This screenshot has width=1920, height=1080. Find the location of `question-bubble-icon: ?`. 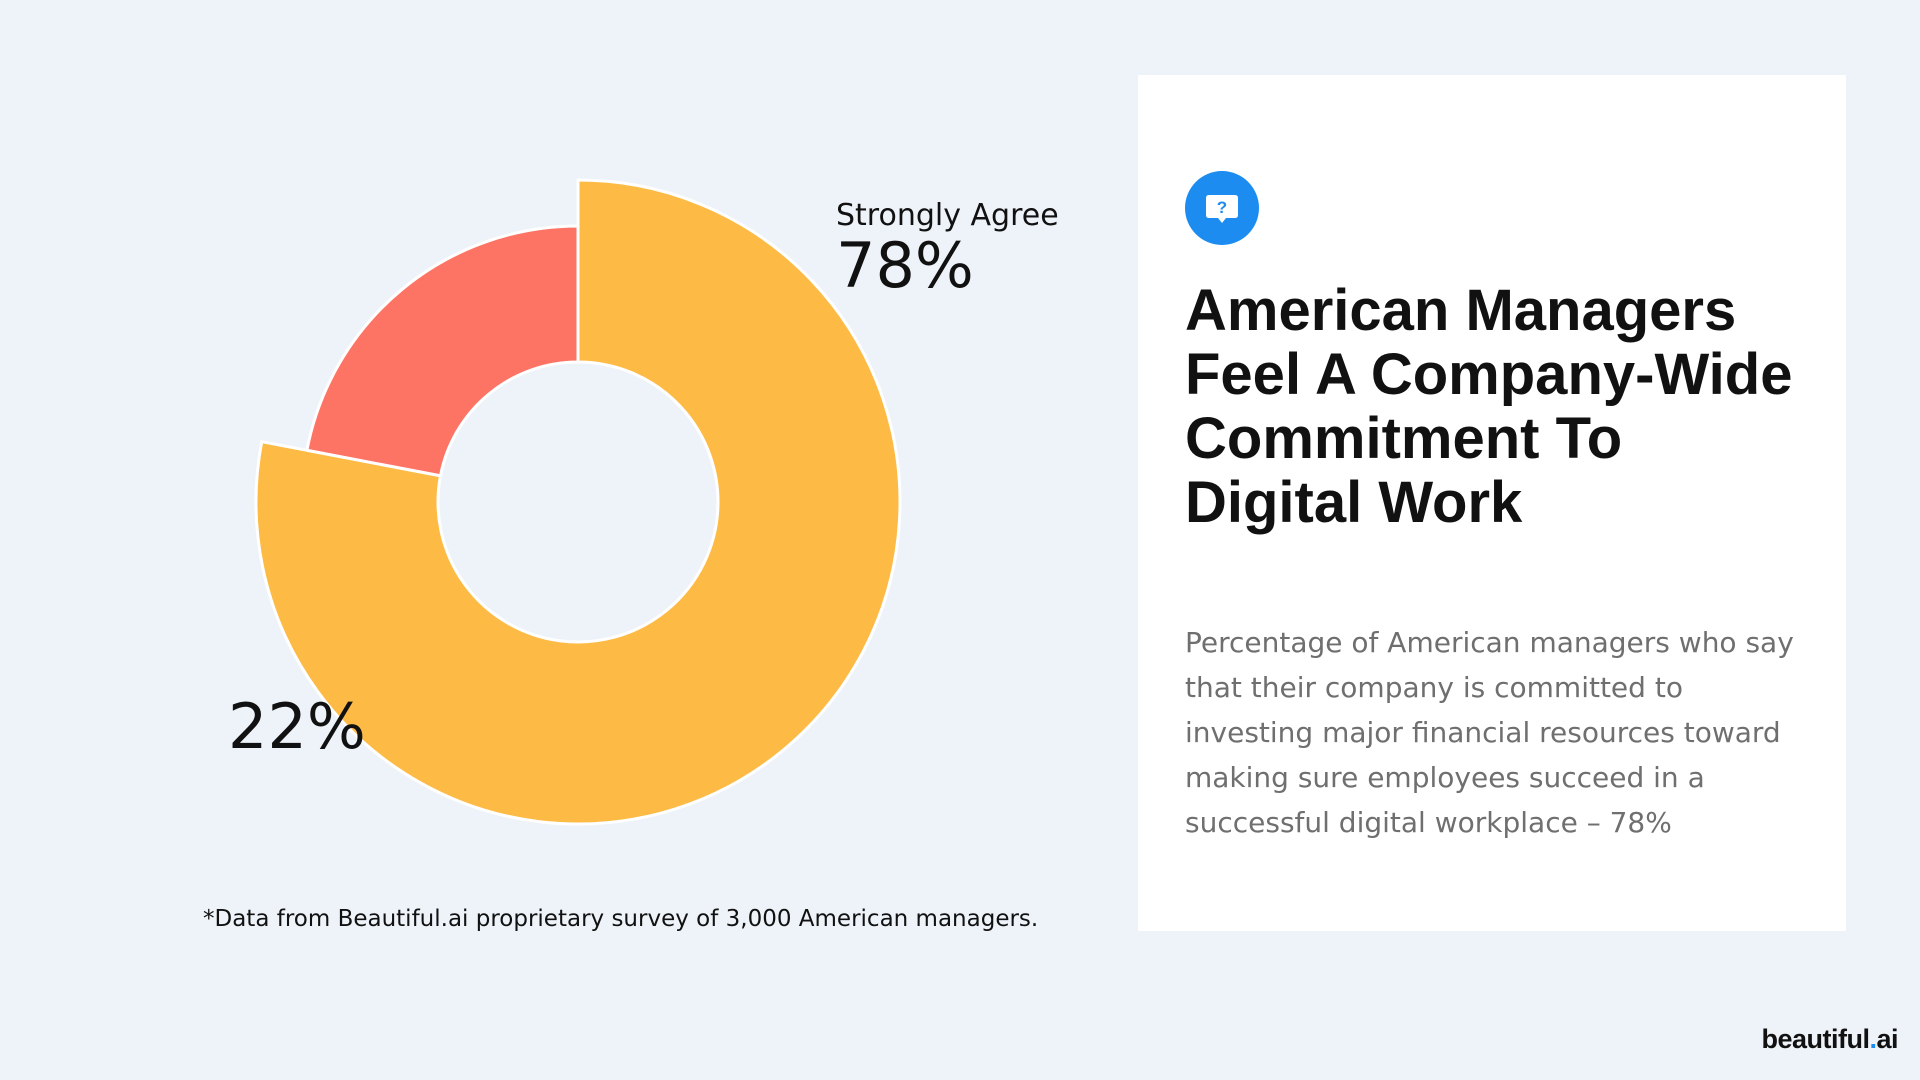

question-bubble-icon: ? is located at coordinates (1222, 208).